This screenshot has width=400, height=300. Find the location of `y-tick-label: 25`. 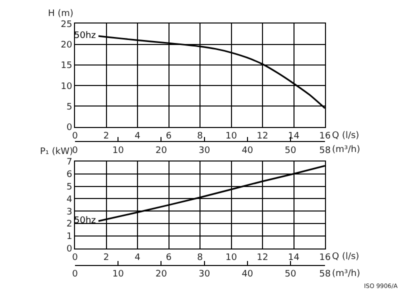

y-tick-label: 25 is located at coordinates (66, 25).